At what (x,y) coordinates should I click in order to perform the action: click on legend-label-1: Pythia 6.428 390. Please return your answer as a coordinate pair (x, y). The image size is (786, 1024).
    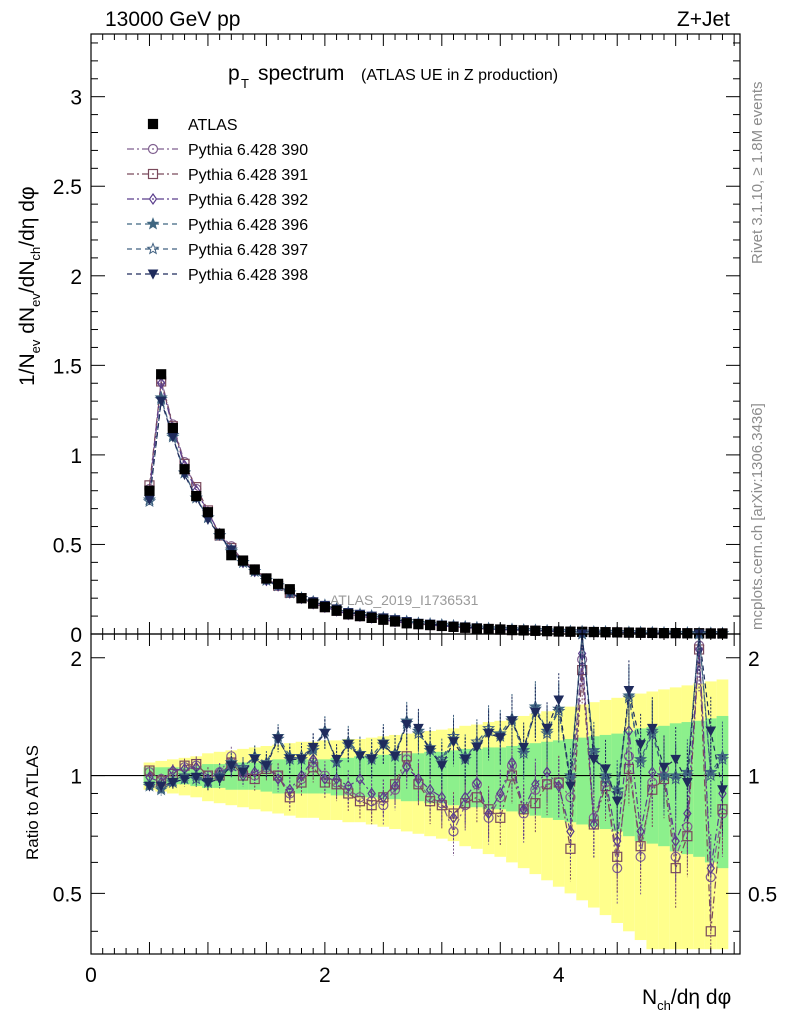
    Looking at the image, I should click on (248, 150).